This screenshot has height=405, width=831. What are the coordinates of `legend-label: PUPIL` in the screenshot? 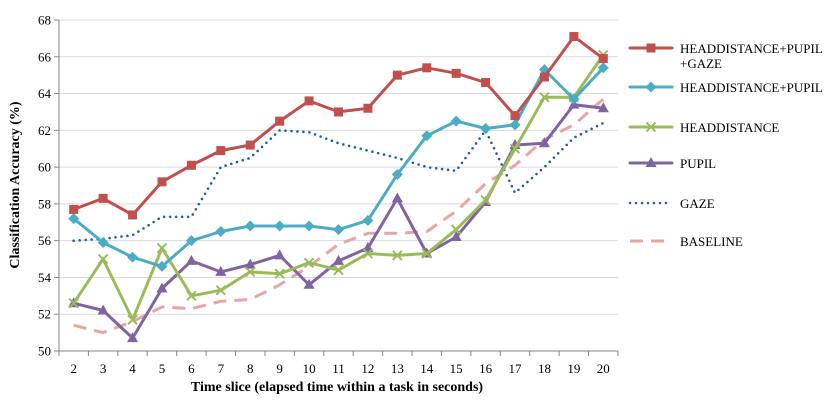 It's located at (698, 163).